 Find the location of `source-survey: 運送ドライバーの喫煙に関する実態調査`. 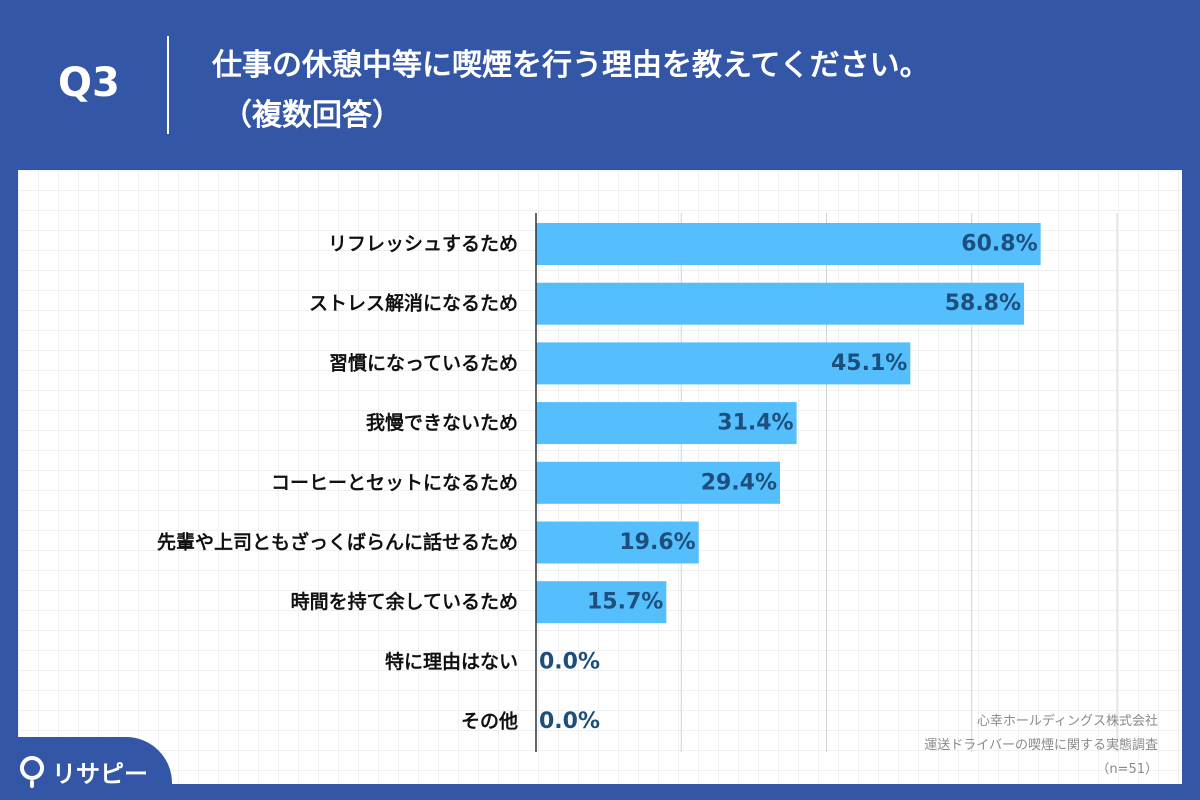

source-survey: 運送ドライバーの喫煙に関する実態調査 is located at coordinates (1041, 745).